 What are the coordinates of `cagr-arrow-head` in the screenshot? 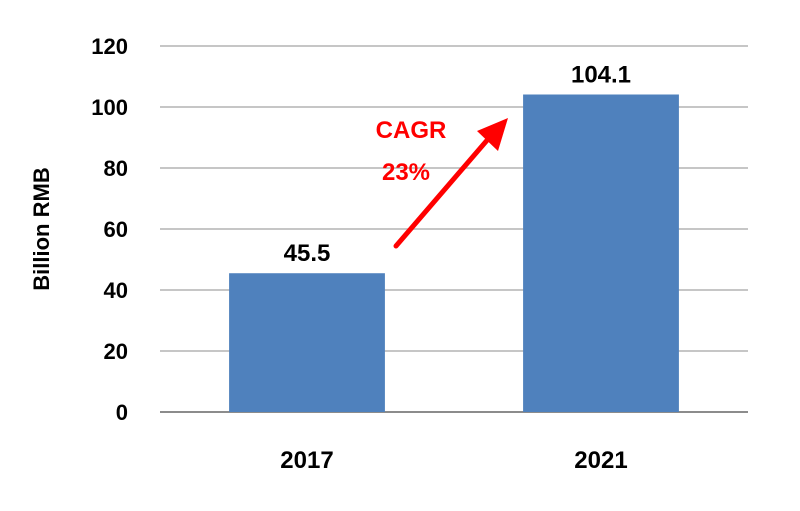 It's located at (492, 134).